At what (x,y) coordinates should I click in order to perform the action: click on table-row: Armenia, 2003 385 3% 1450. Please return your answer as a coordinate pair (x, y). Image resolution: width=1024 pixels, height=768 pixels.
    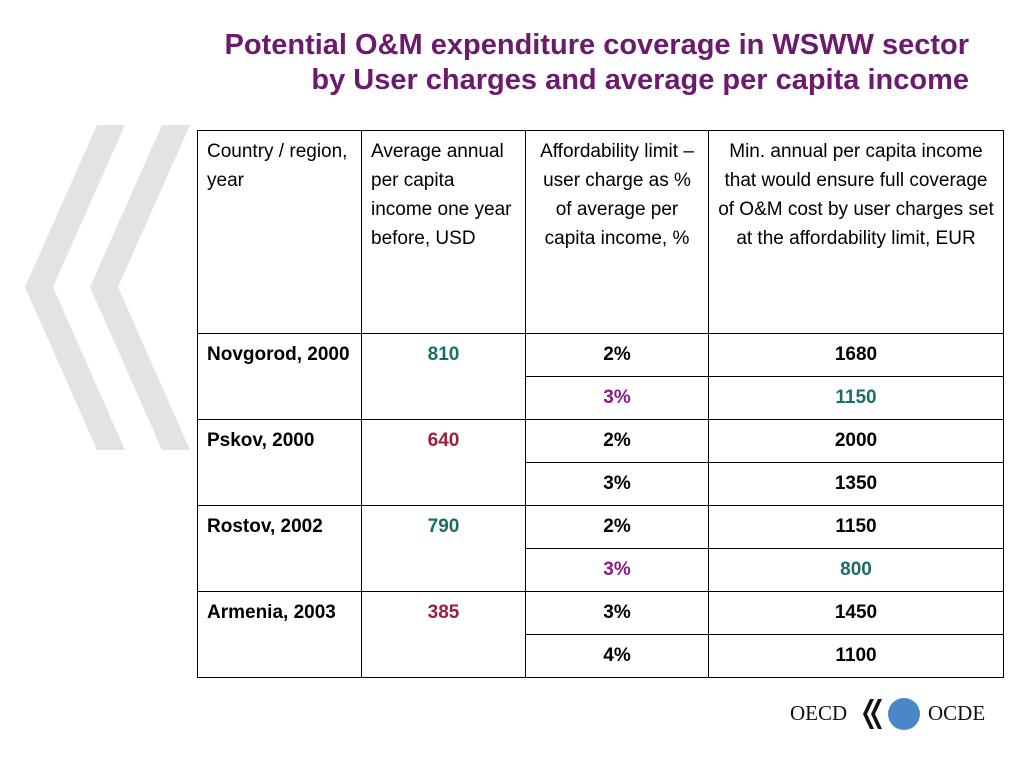
    Looking at the image, I should click on (600, 634).